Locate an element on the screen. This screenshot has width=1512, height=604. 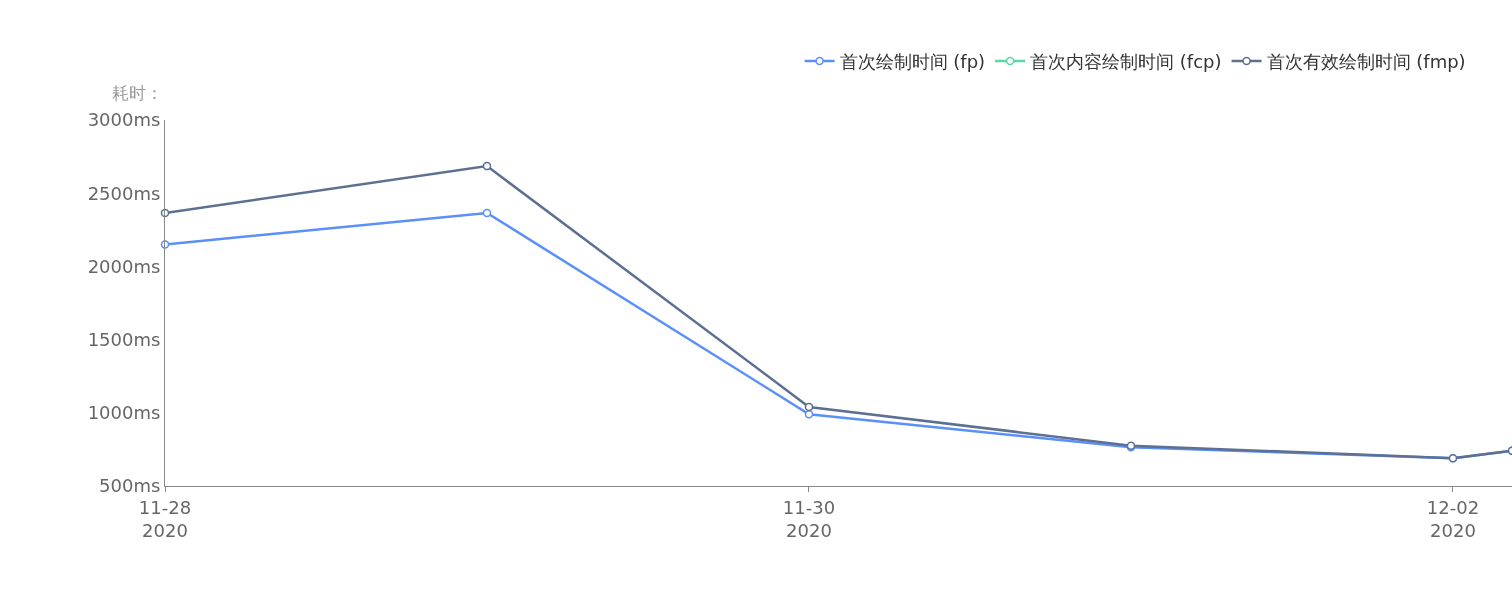
legend-label: 首次有效绘制时间 (fmp) is located at coordinates (1366, 61).